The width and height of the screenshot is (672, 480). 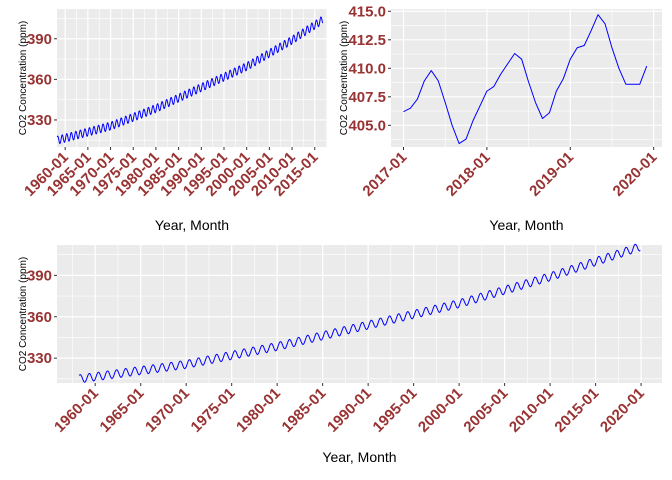 What do you see at coordinates (531, 410) in the screenshot?
I see `x-tick-label: 2010-01` at bounding box center [531, 410].